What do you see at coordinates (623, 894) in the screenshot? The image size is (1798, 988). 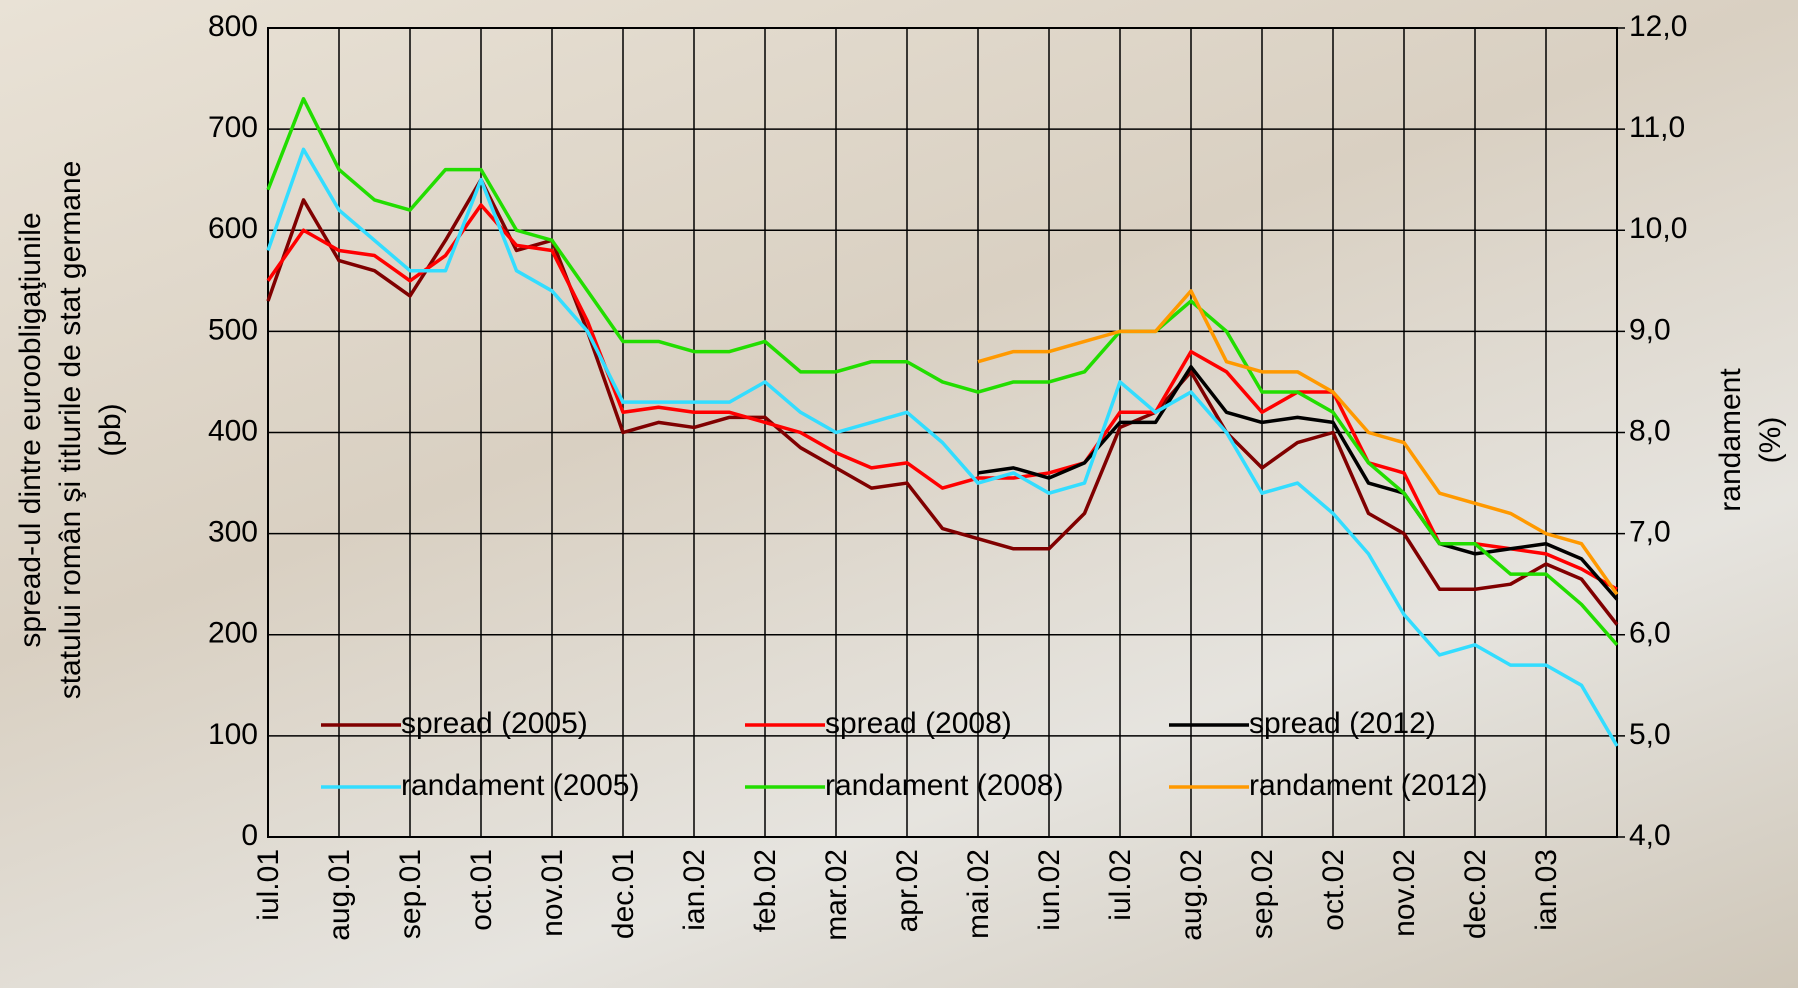 I see `x-tick-label: dec.01` at bounding box center [623, 894].